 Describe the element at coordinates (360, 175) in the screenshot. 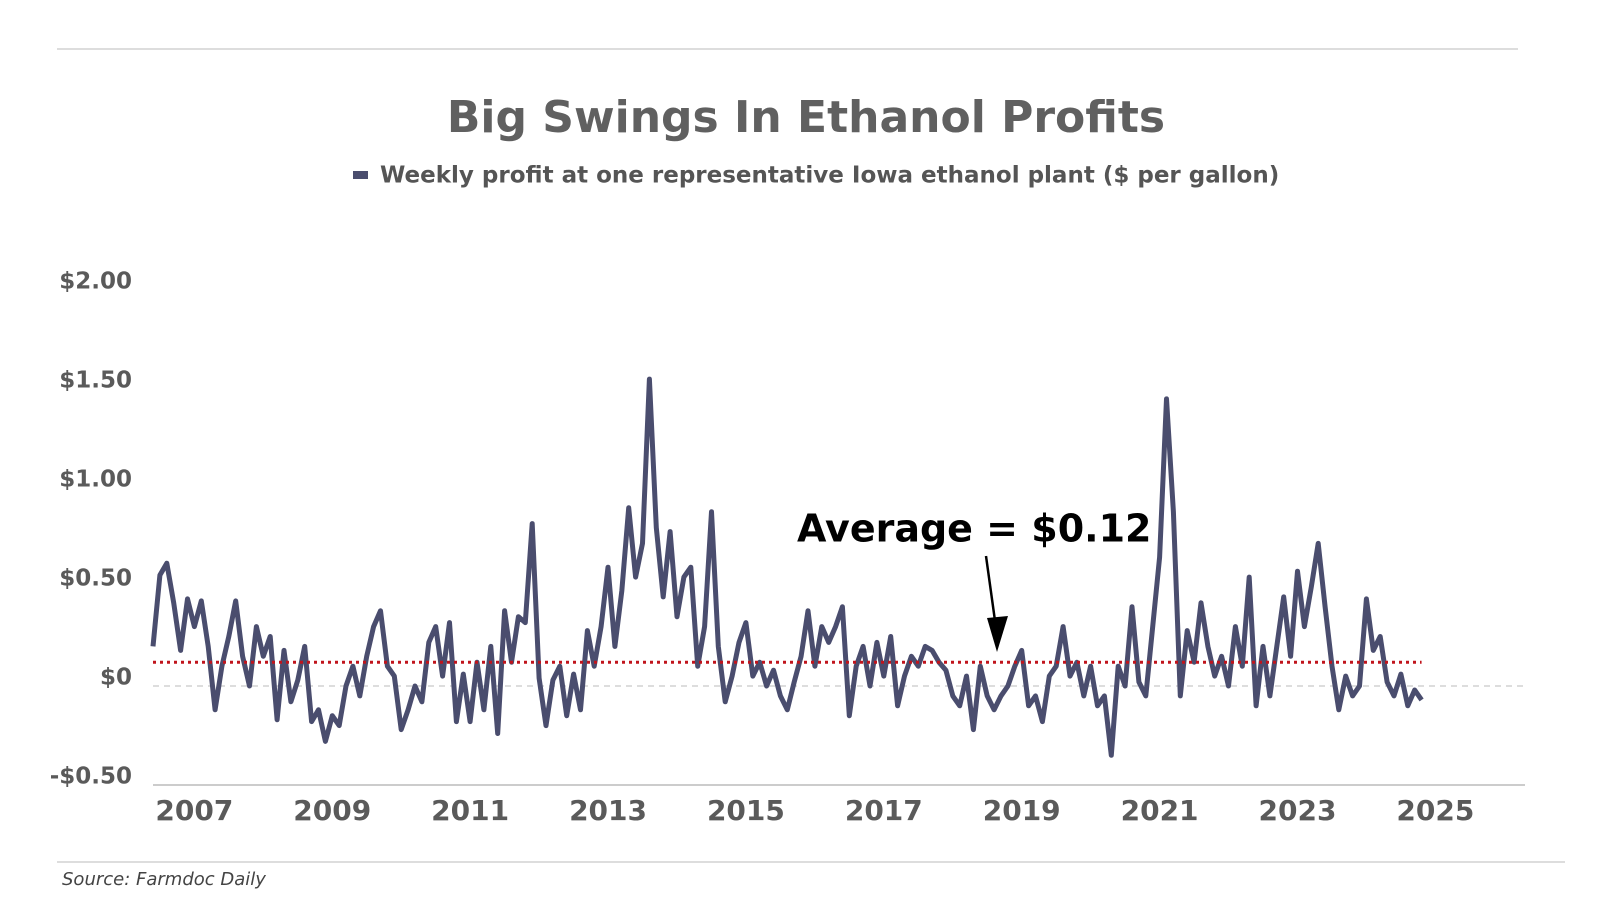

I see `legend-swatch` at that location.